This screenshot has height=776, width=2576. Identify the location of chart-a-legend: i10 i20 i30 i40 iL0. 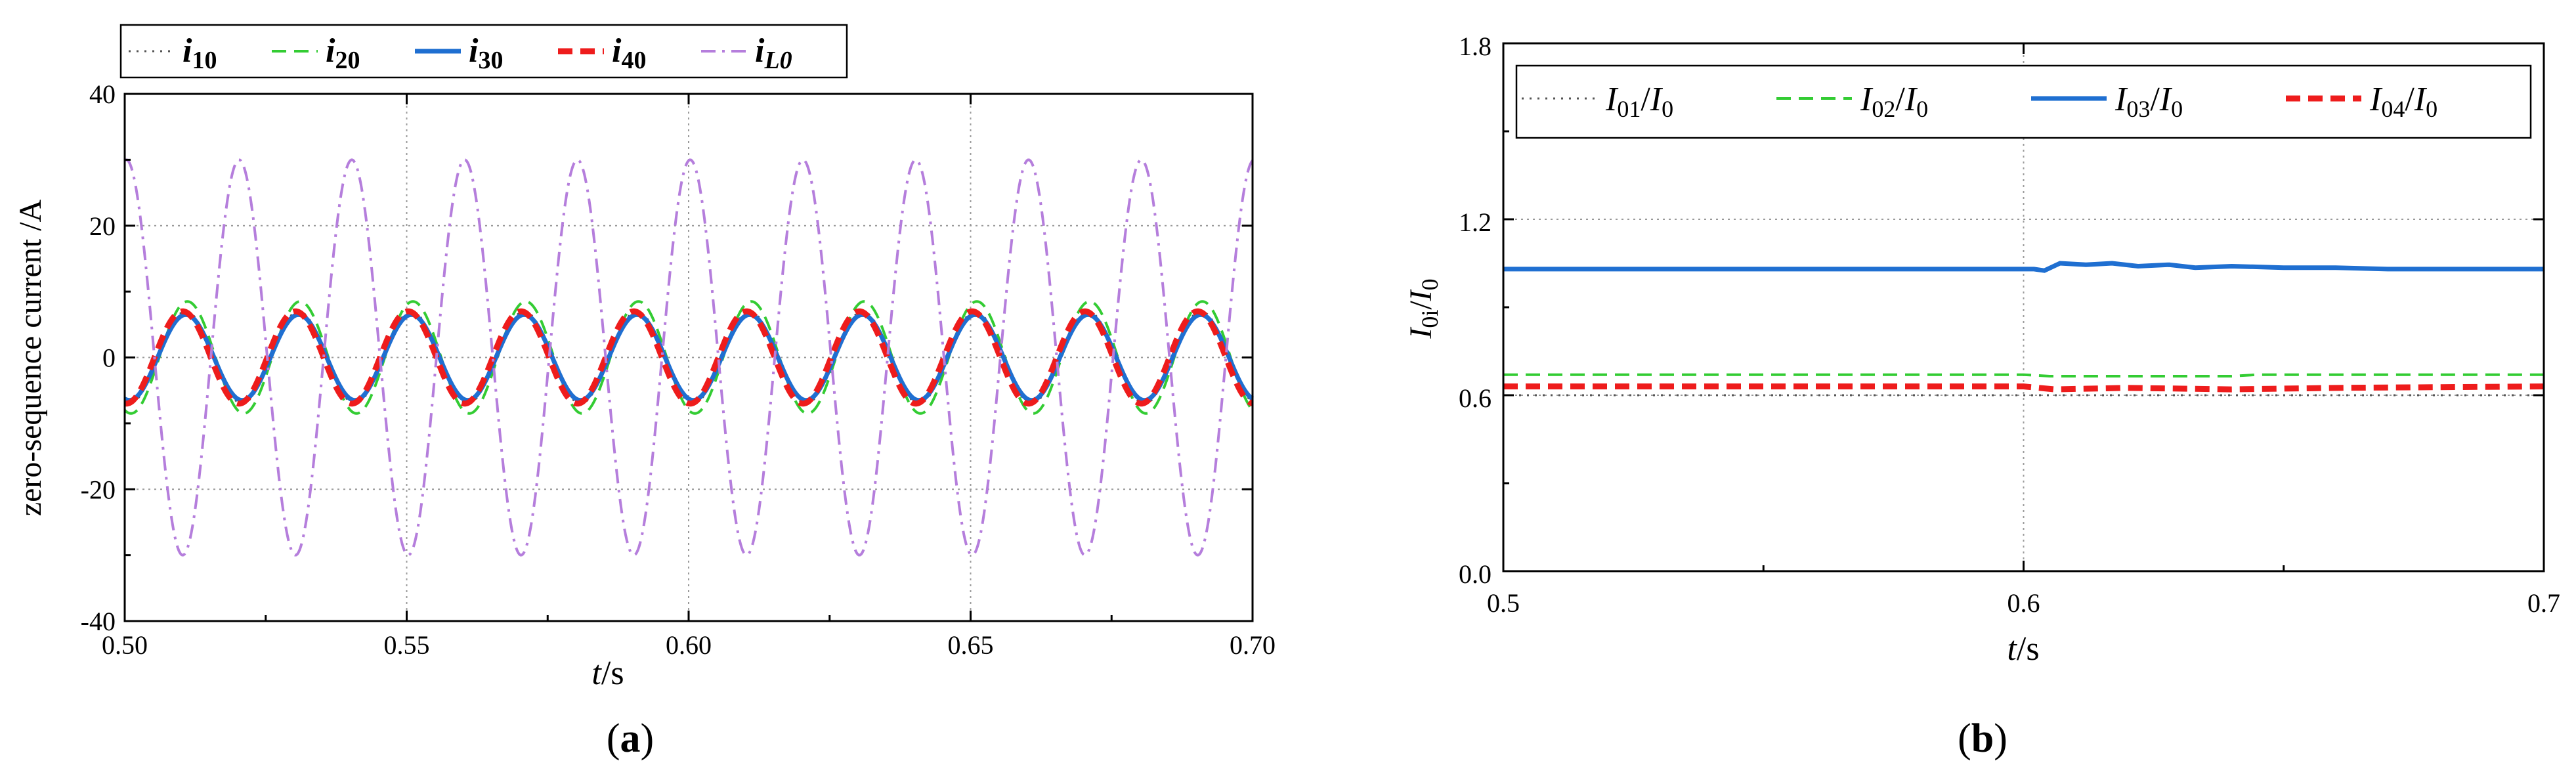
(483, 51).